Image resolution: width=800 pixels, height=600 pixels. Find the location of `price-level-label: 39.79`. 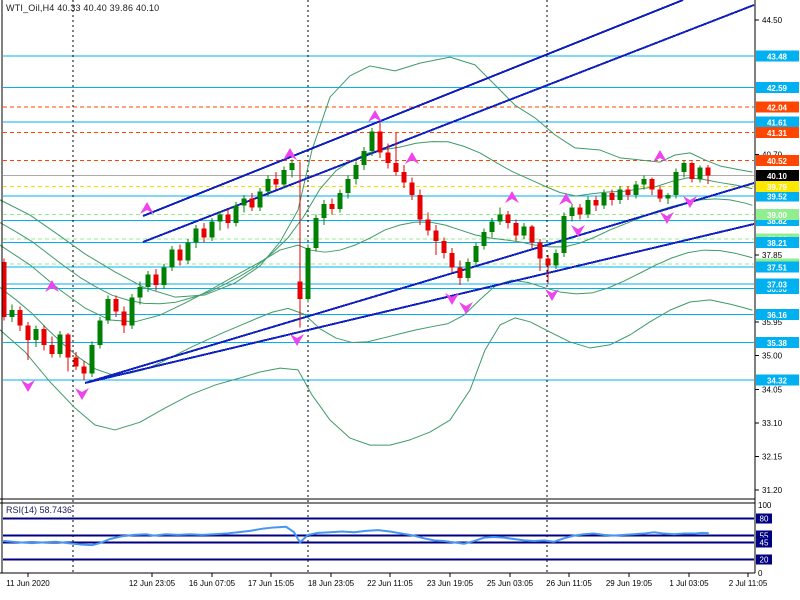

price-level-label: 39.79 is located at coordinates (777, 186).